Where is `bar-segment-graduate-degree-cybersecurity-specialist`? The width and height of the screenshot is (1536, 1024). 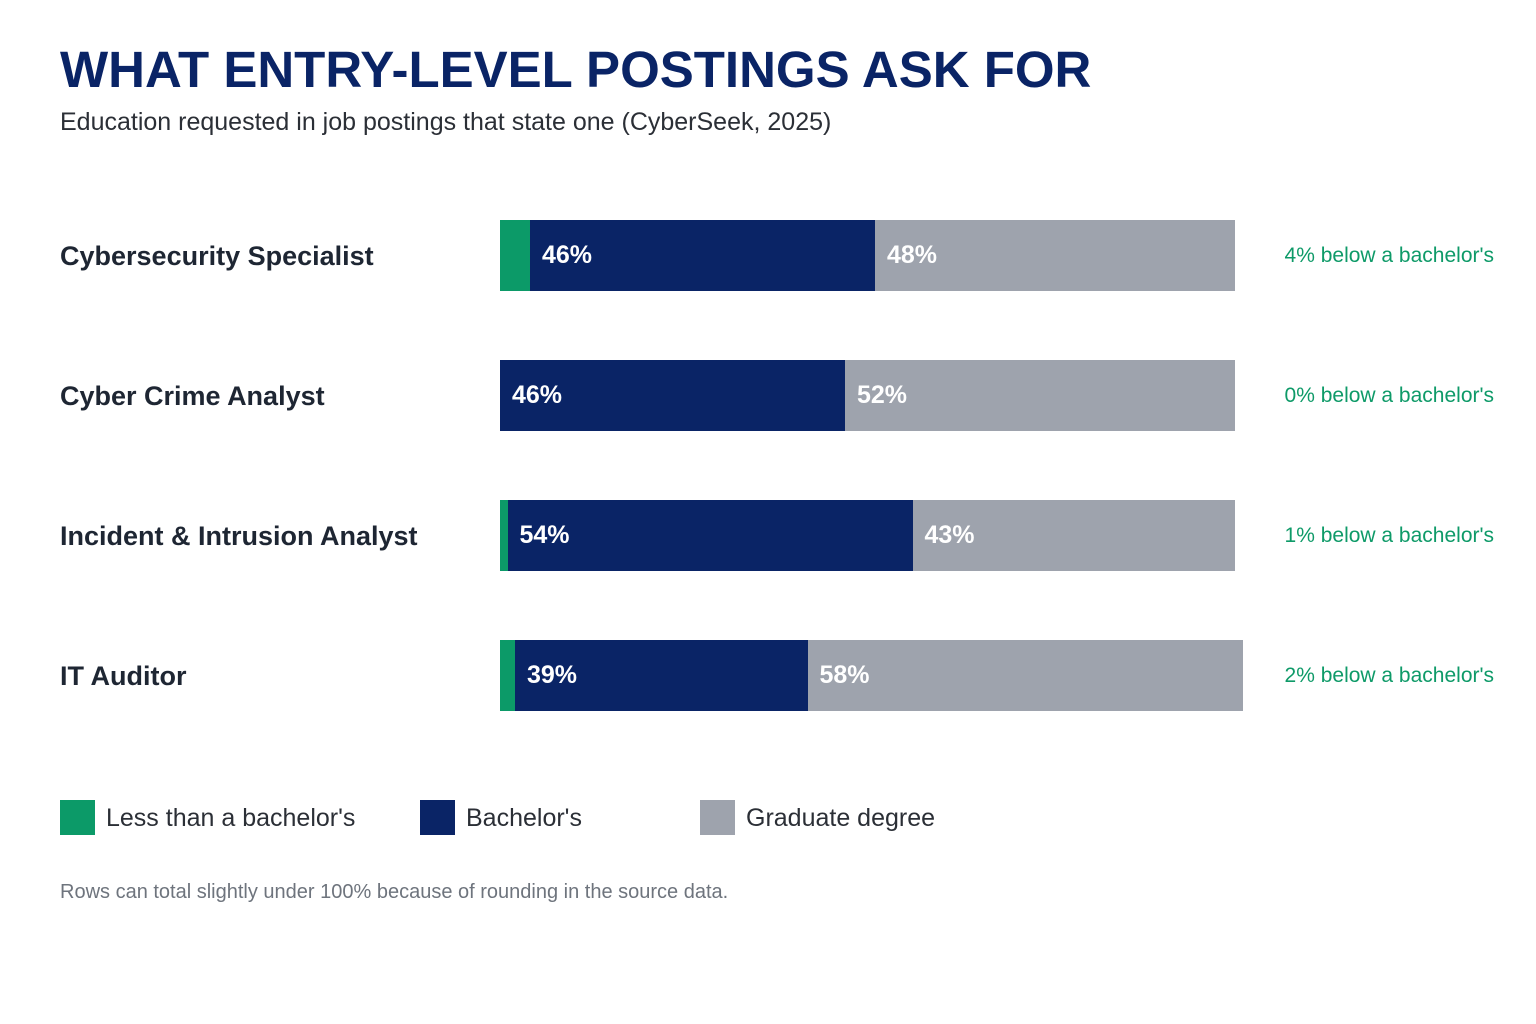
bar-segment-graduate-degree-cybersecurity-specialist is located at coordinates (1055, 255).